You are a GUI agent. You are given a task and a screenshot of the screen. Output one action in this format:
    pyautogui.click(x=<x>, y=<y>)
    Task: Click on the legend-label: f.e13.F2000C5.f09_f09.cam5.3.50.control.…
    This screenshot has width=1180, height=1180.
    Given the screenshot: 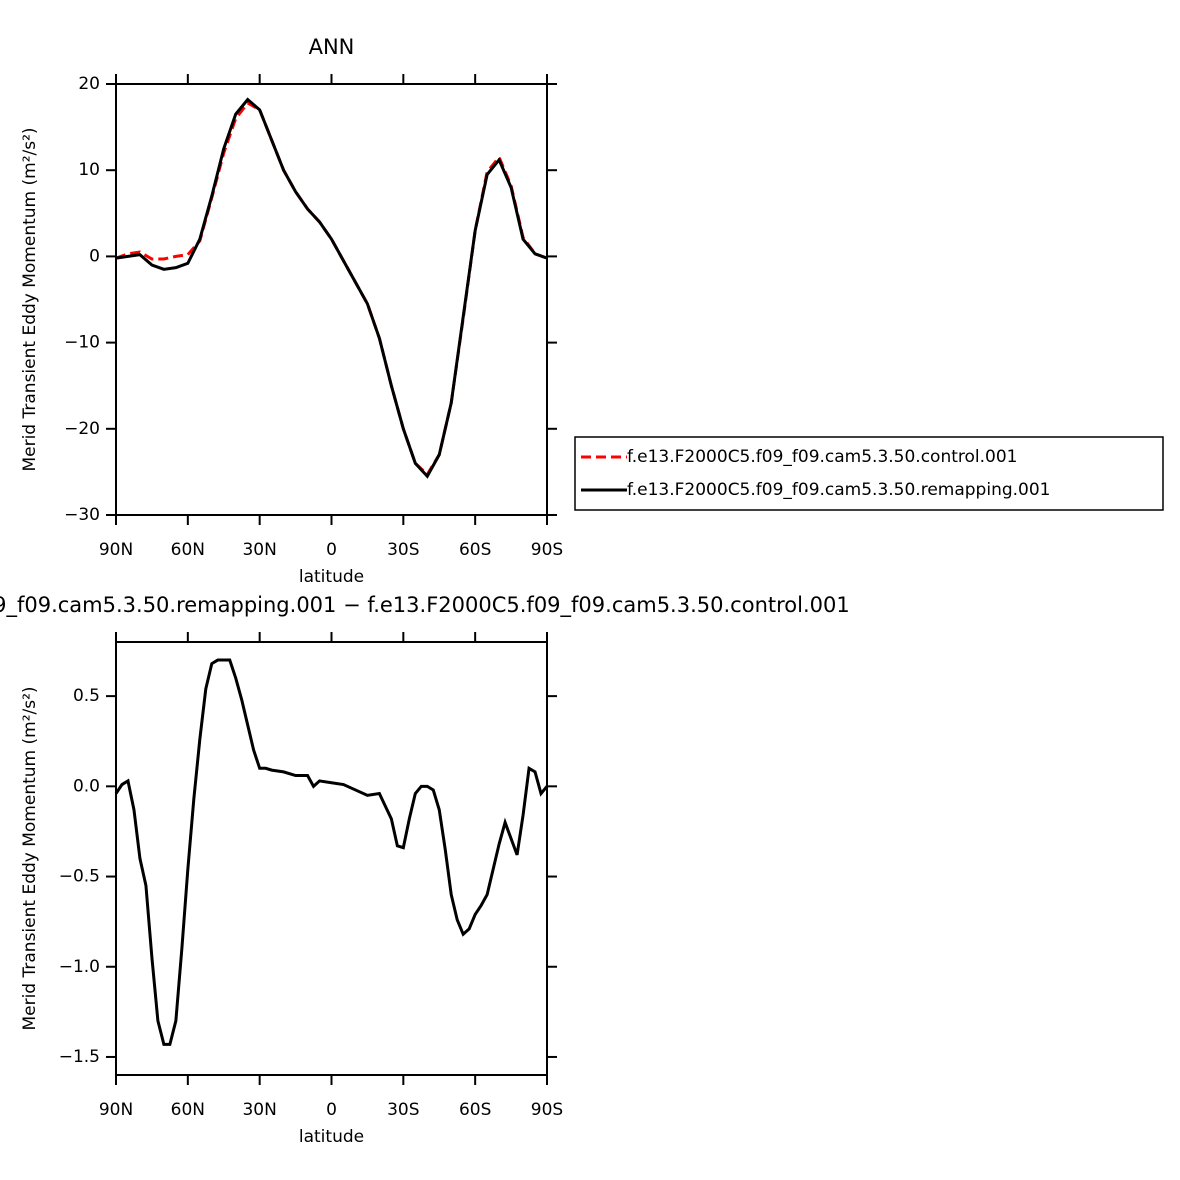 What is the action you would take?
    pyautogui.click(x=822, y=457)
    